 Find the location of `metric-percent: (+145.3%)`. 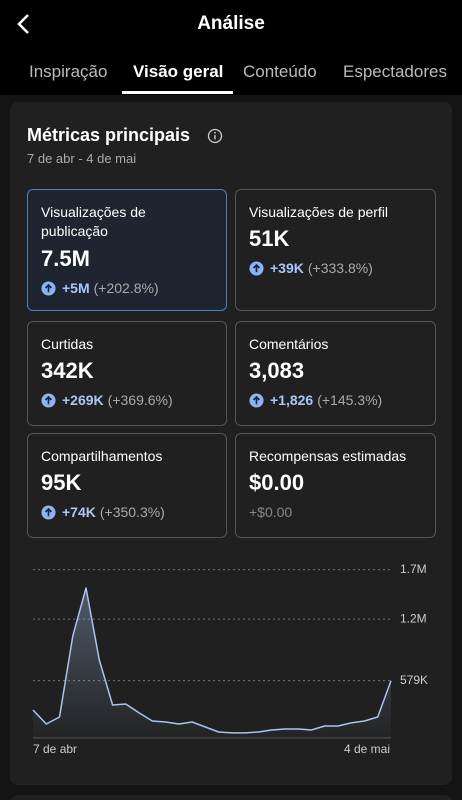

metric-percent: (+145.3%) is located at coordinates (350, 400).